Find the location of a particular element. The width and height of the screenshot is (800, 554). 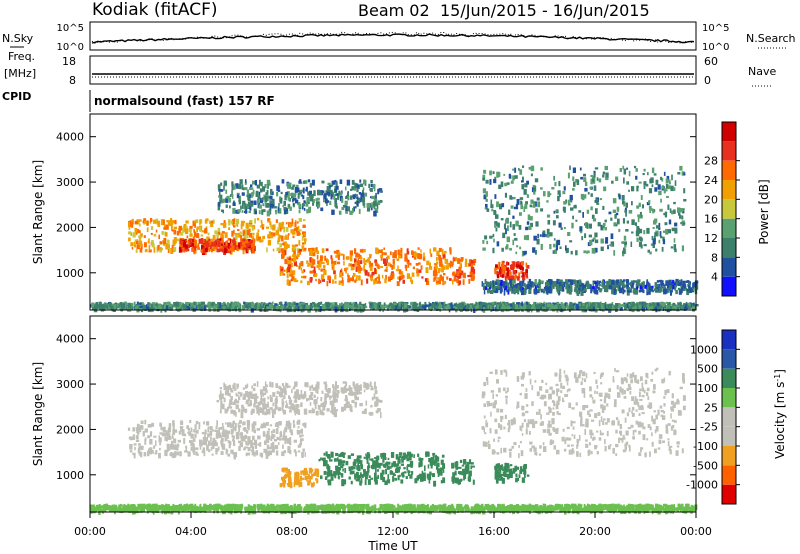

station-title: Kodiak (fitACF) is located at coordinates (155, 10).